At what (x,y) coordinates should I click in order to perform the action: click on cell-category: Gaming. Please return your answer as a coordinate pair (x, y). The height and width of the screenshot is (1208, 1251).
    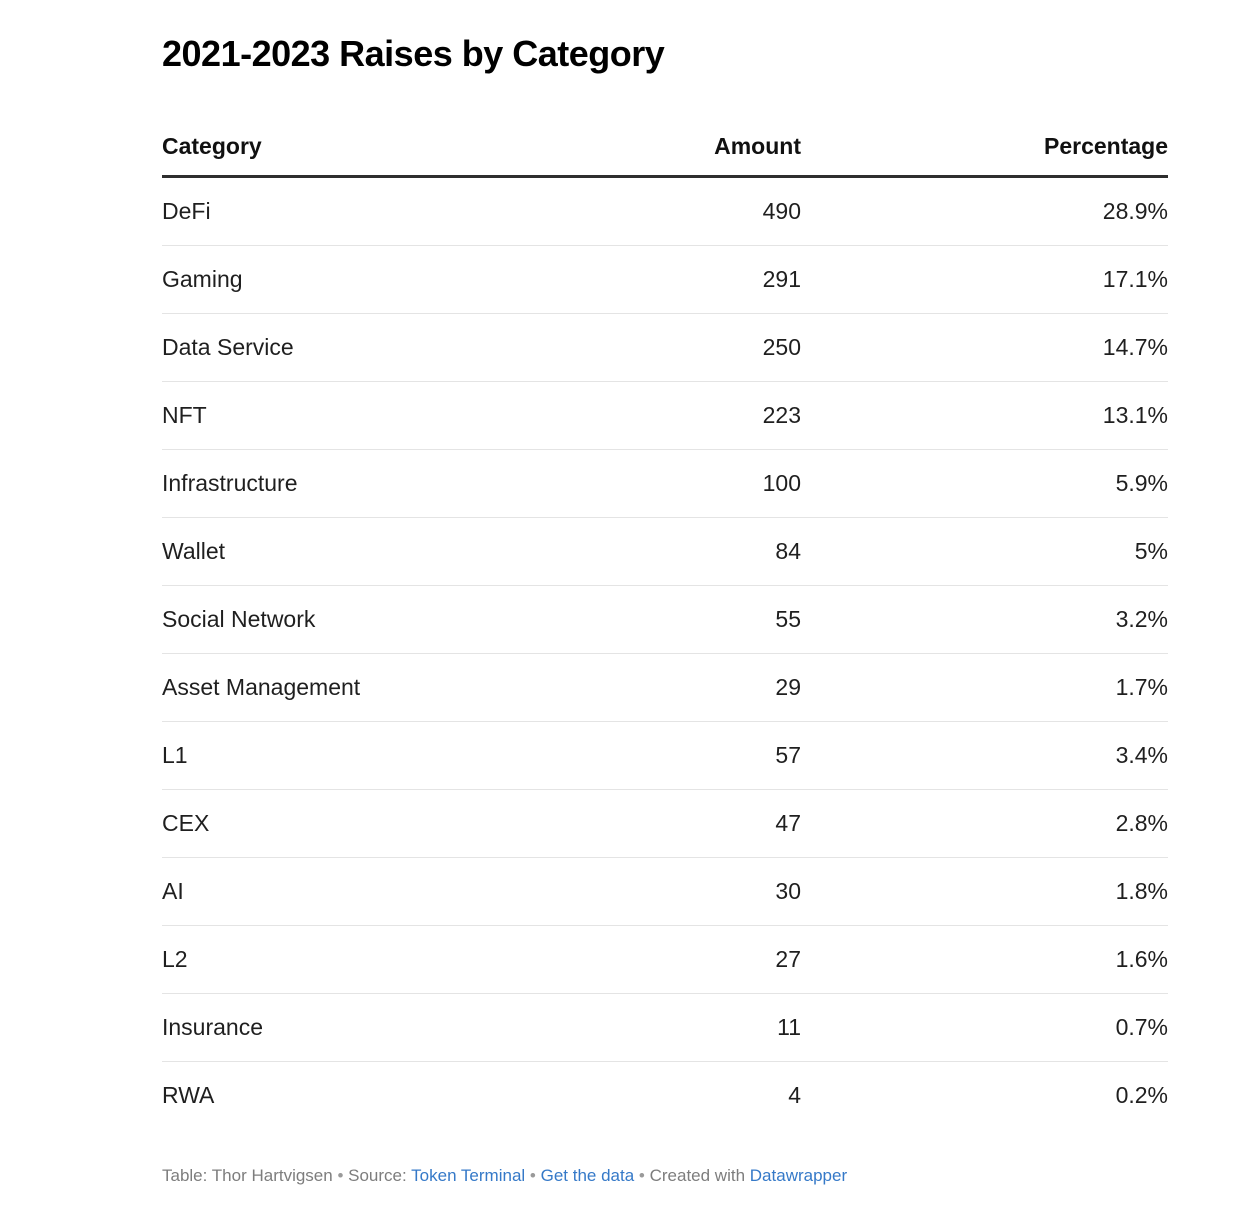
    Looking at the image, I should click on (202, 279).